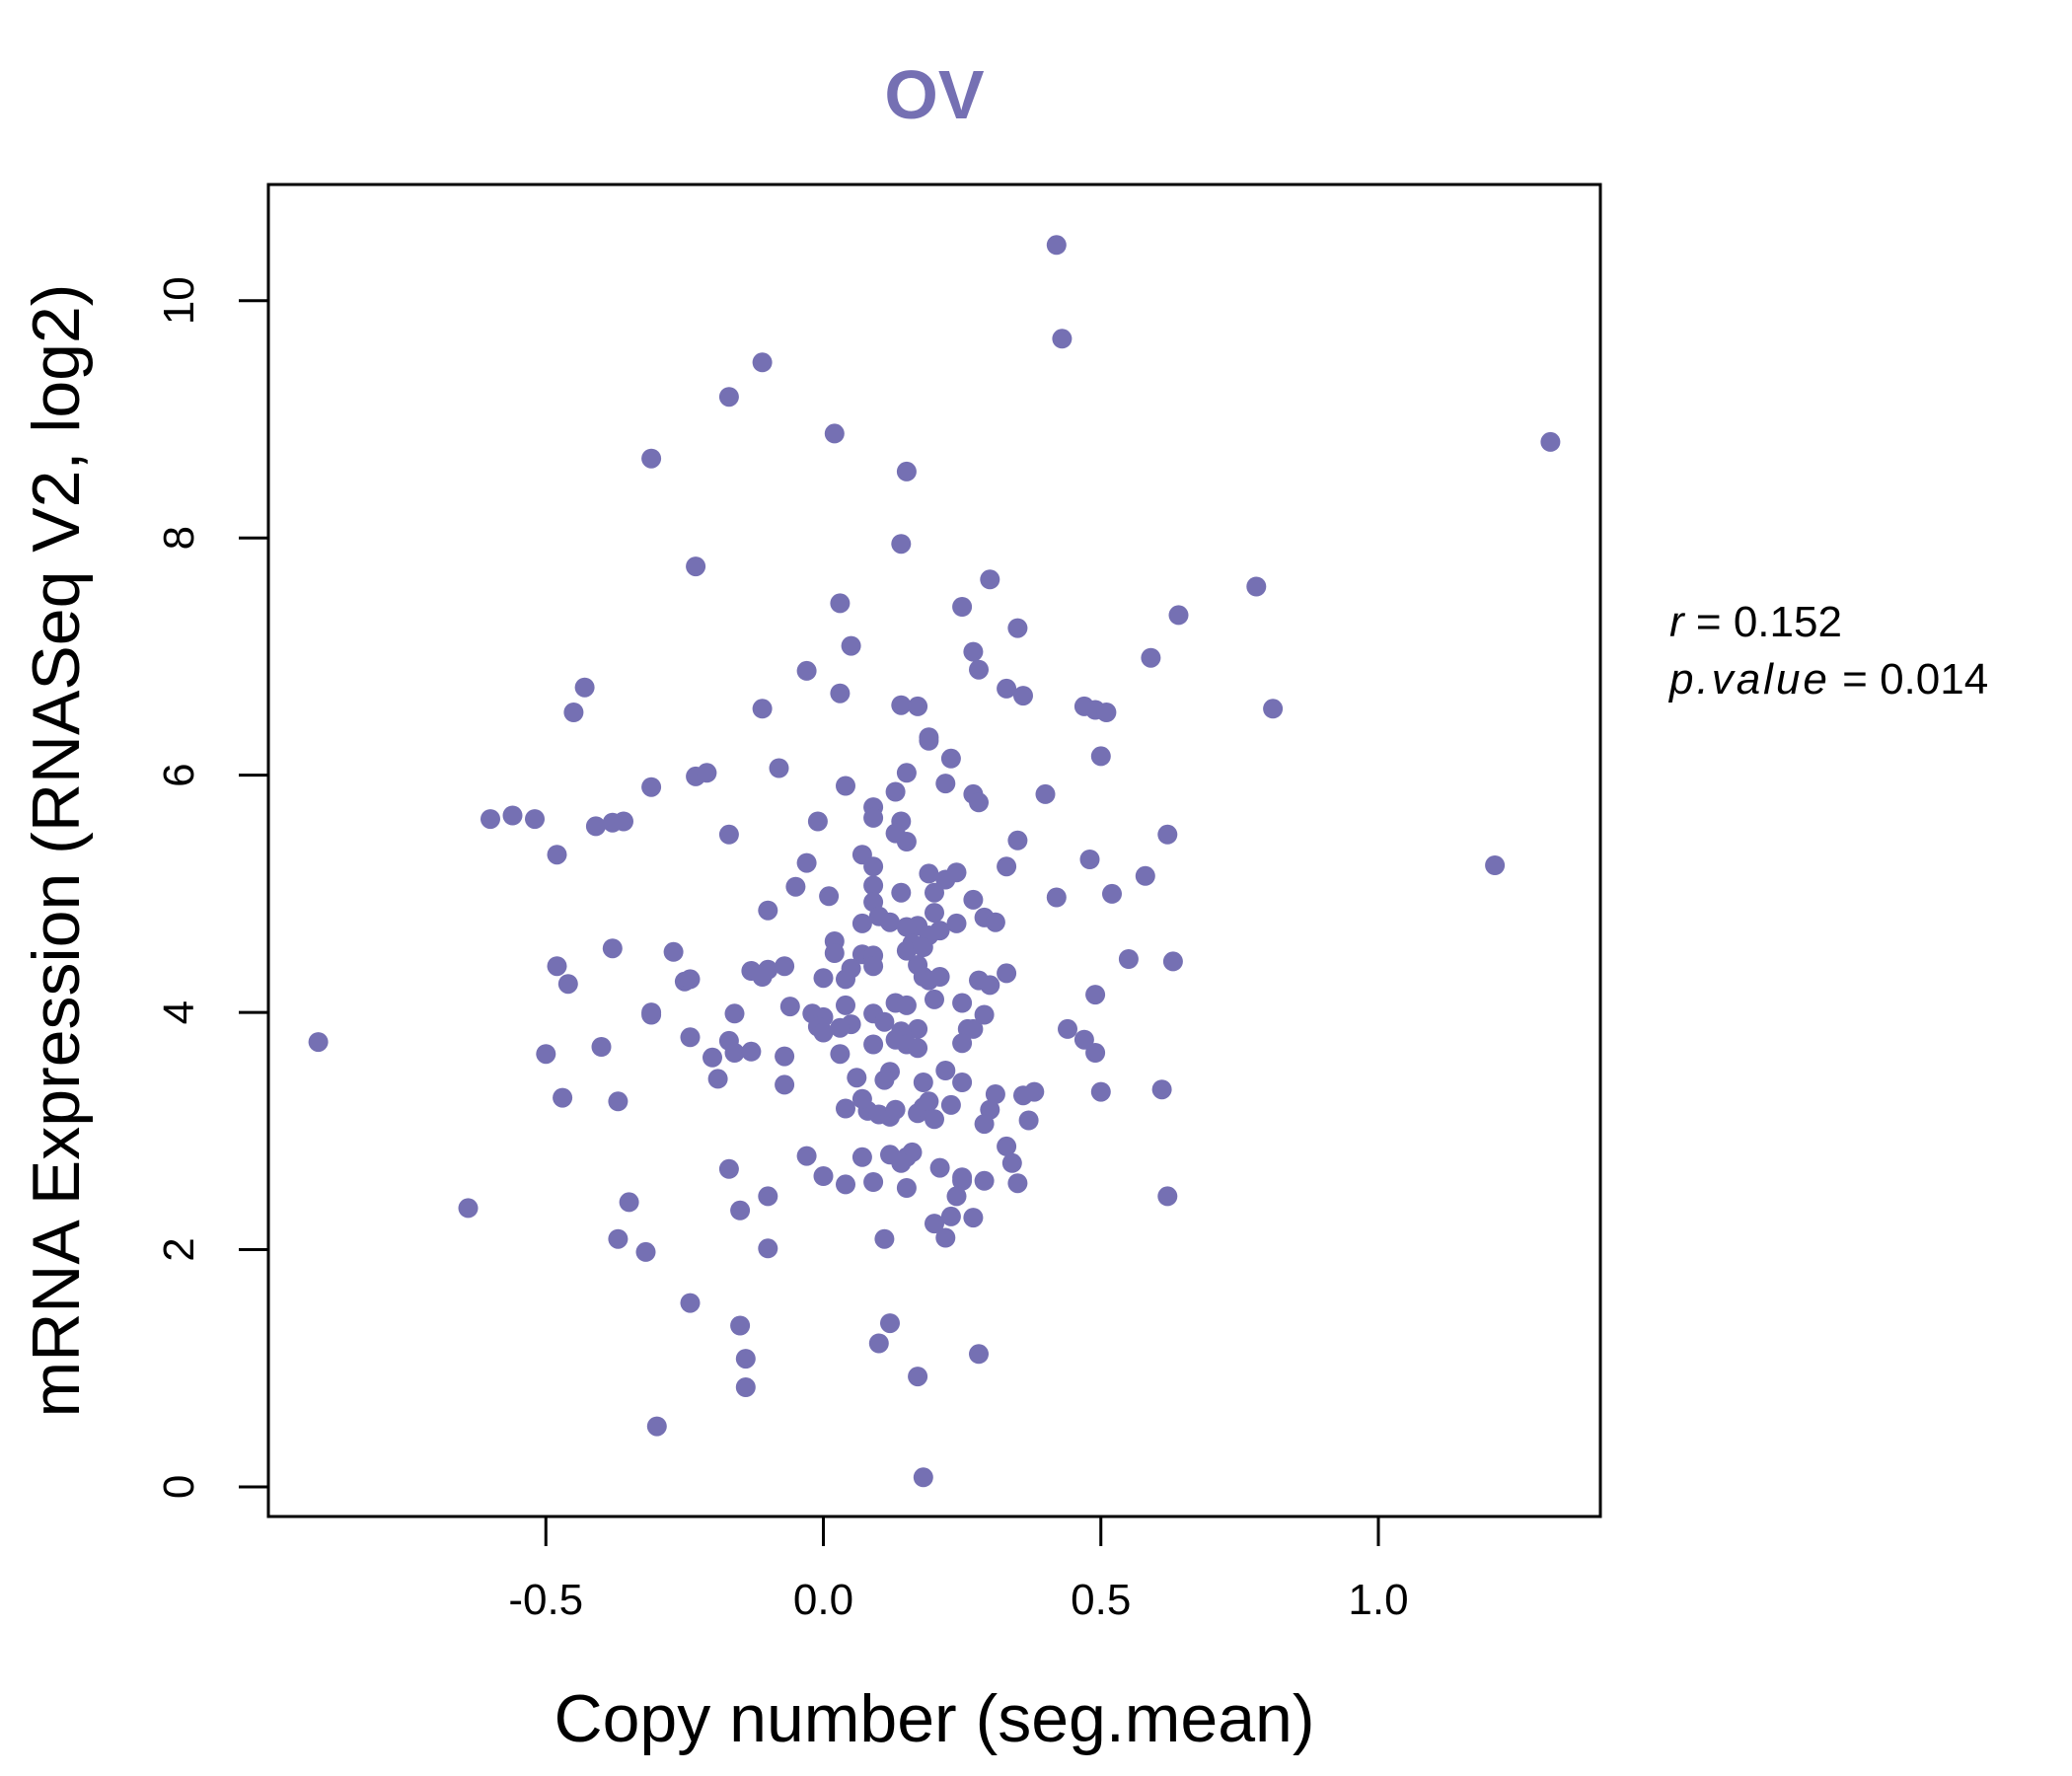 This screenshot has height=1776, width=2072. I want to click on r-value: 0.152, so click(1788, 622).